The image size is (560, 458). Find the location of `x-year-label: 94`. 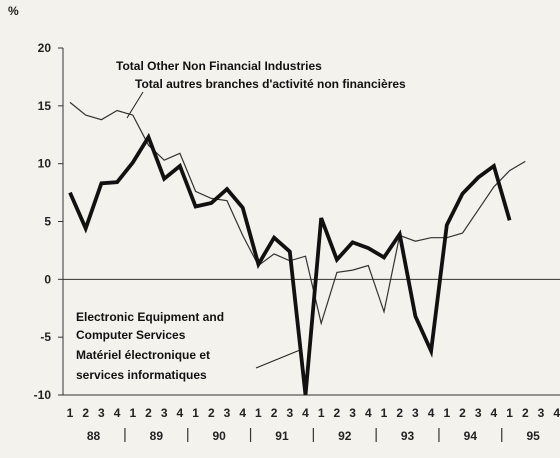

x-year-label: 94 is located at coordinates (471, 436).